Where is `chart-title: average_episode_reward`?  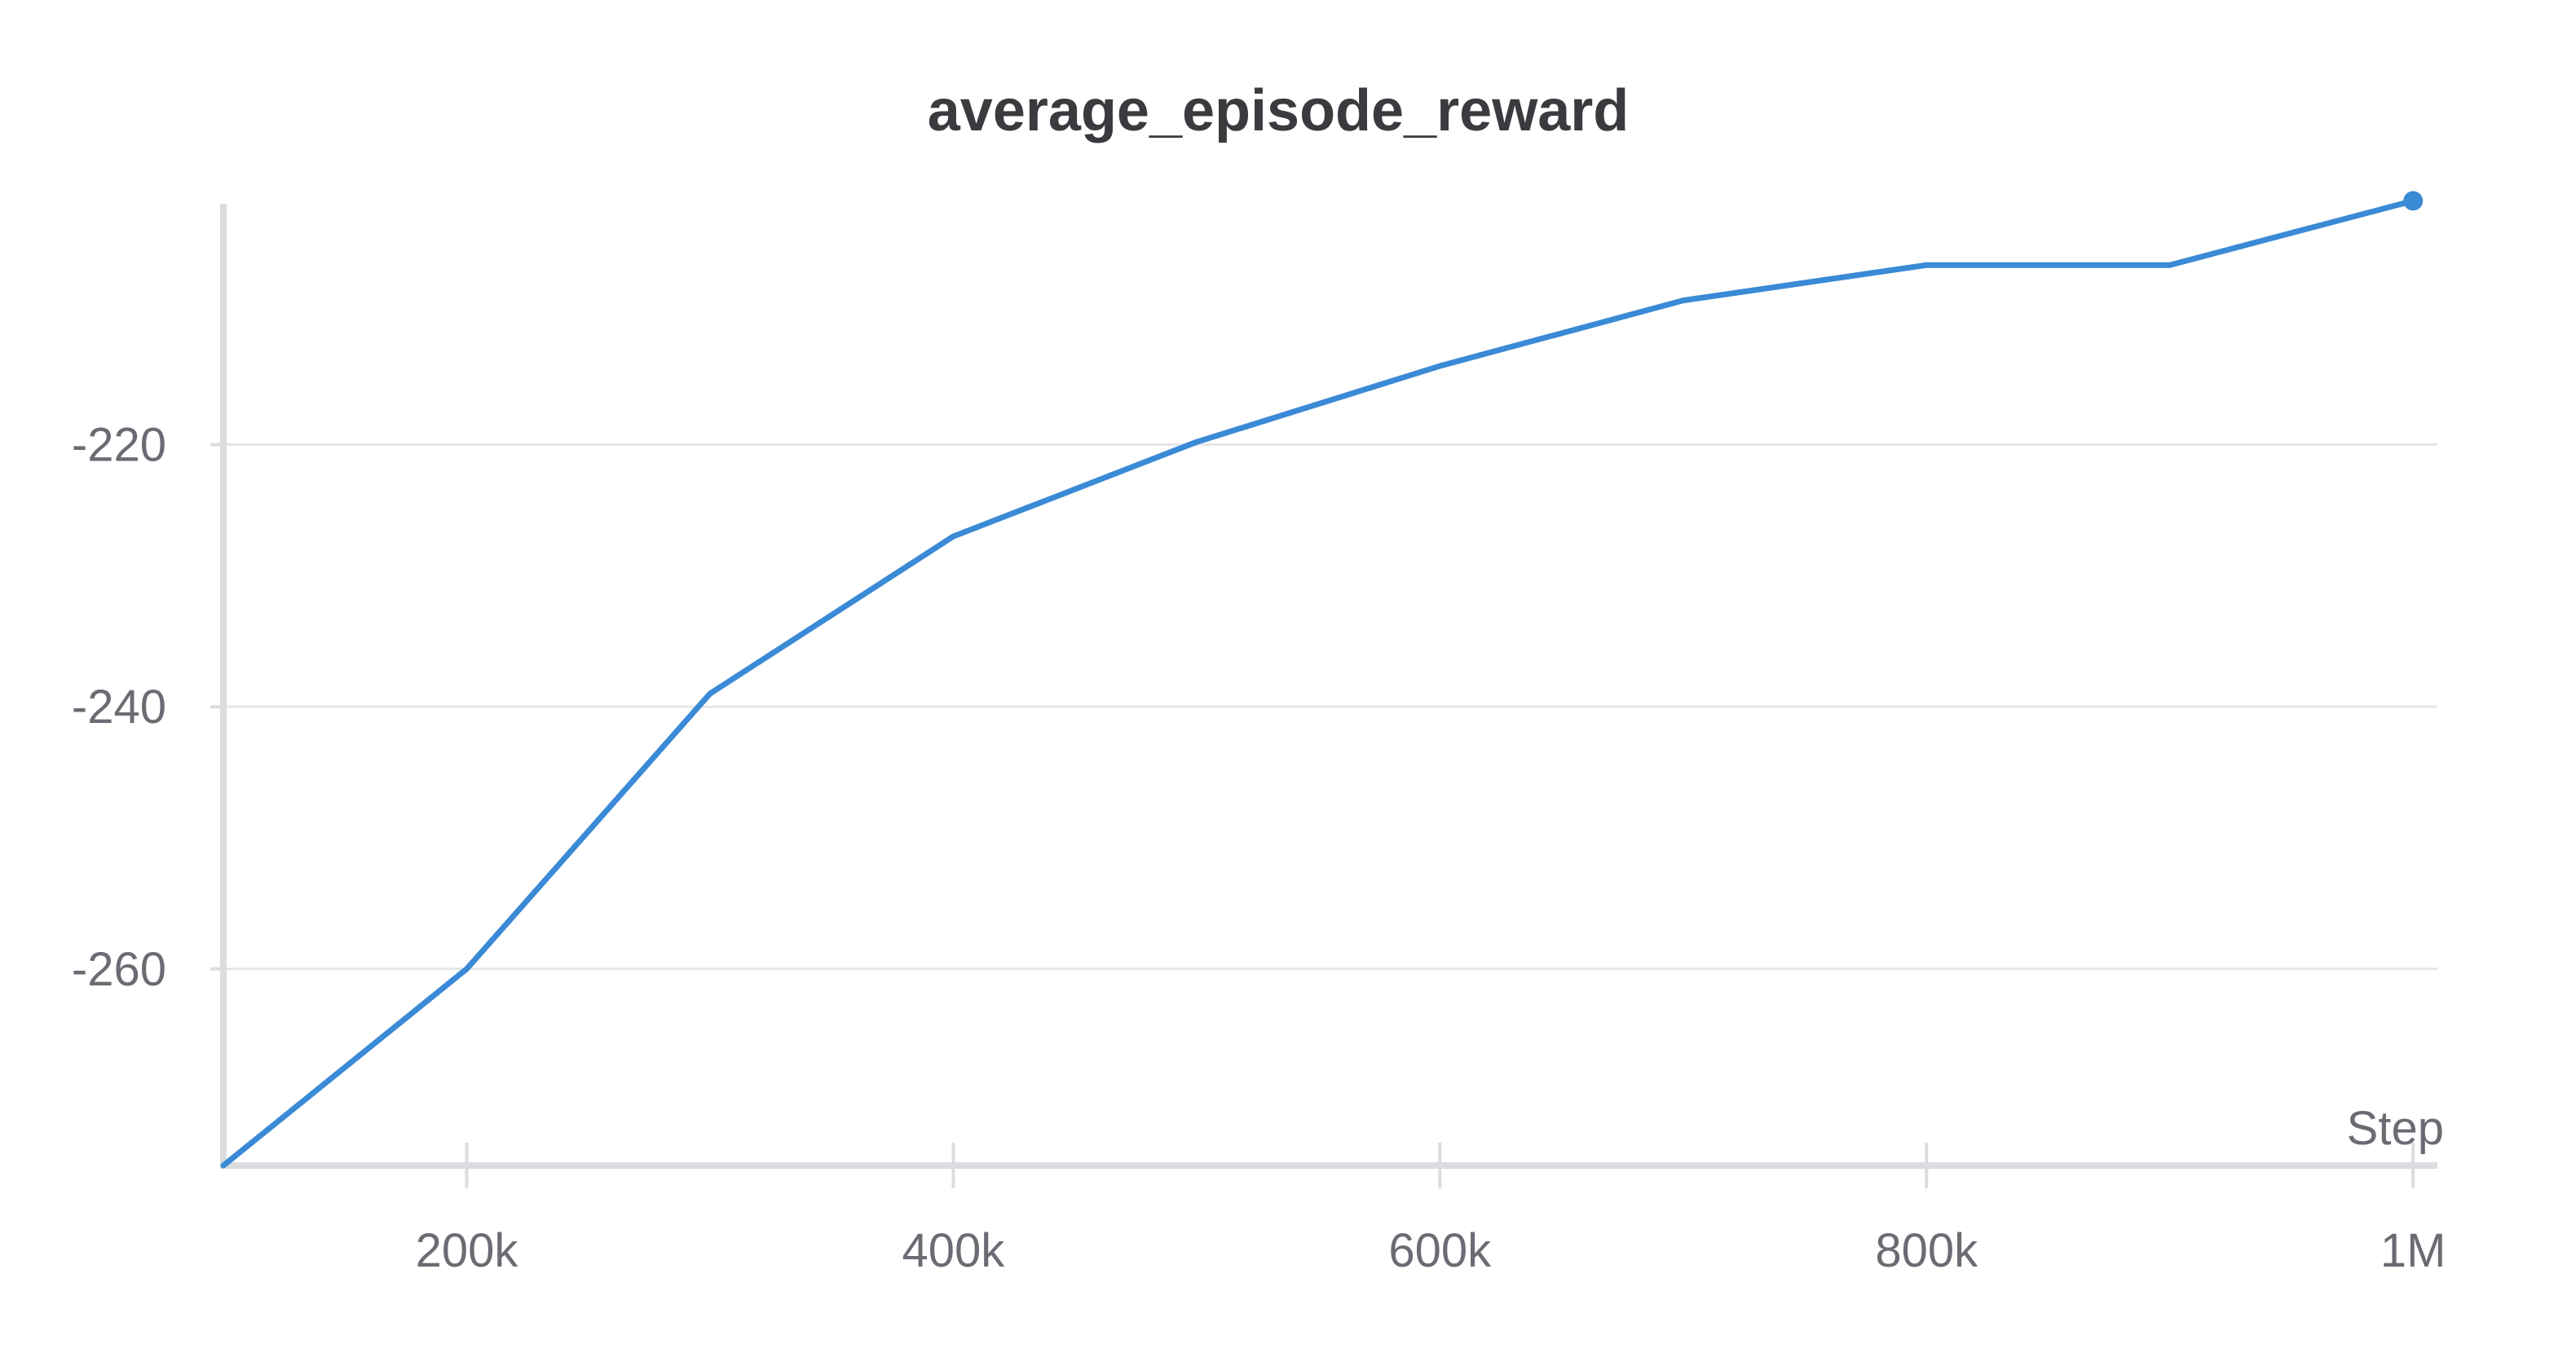 chart-title: average_episode_reward is located at coordinates (1278, 110).